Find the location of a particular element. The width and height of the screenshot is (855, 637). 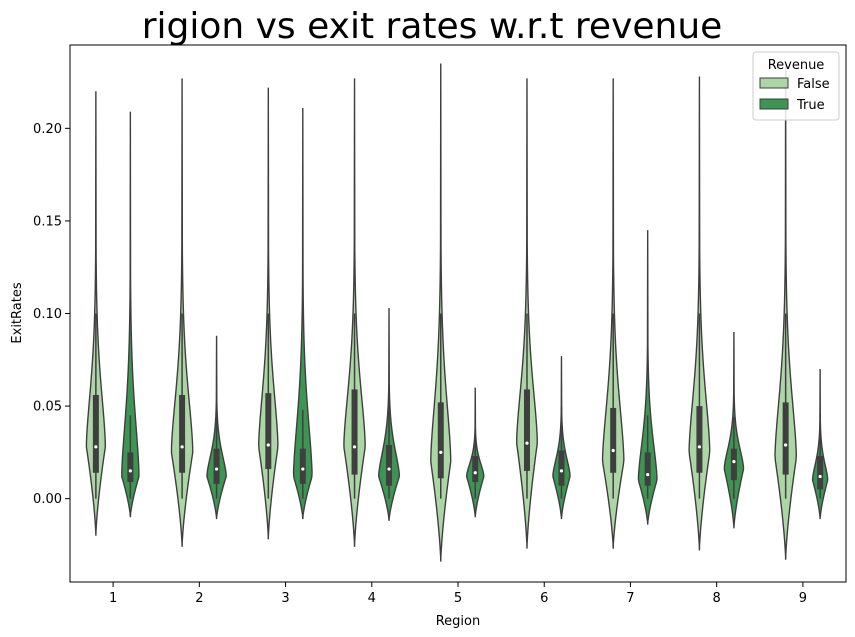

x-tick-label: 2 is located at coordinates (199, 598).